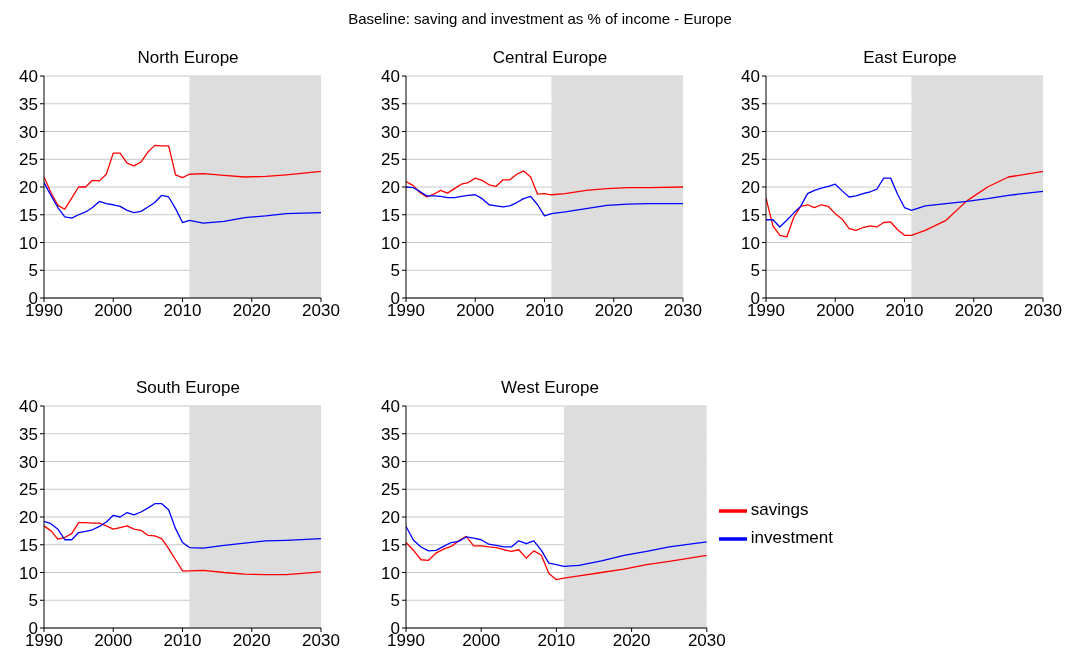  Describe the element at coordinates (550, 58) in the screenshot. I see `chart-title: Central Europe` at that location.